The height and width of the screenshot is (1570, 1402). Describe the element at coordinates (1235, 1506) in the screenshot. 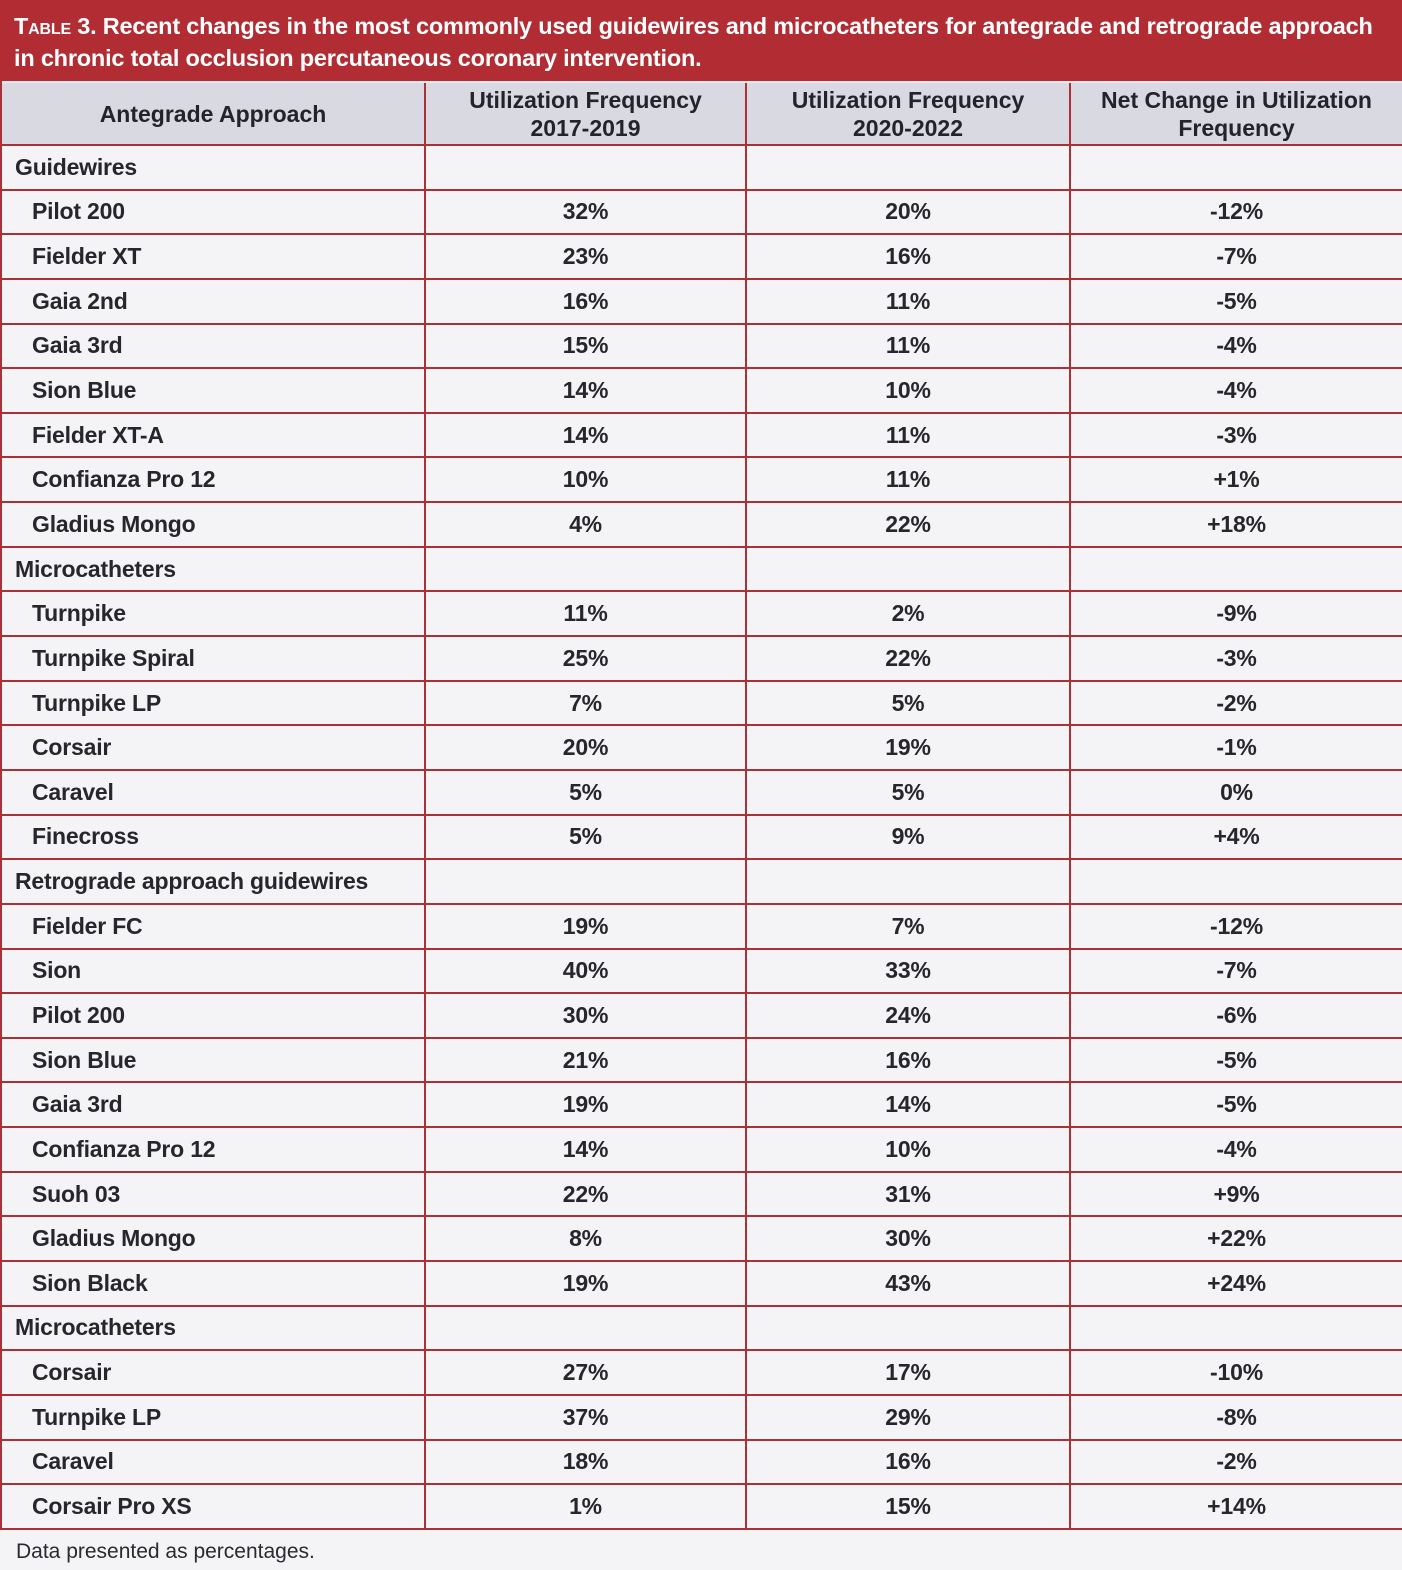

I see `net-change-cell: +14%` at that location.